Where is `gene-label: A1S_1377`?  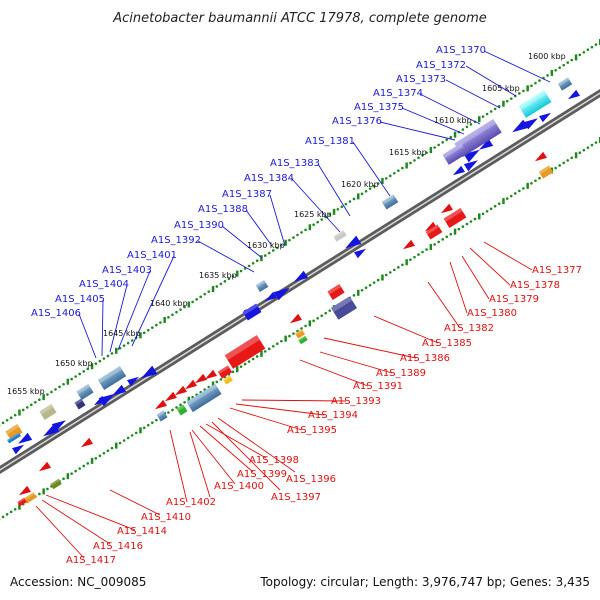
gene-label: A1S_1377 is located at coordinates (557, 270).